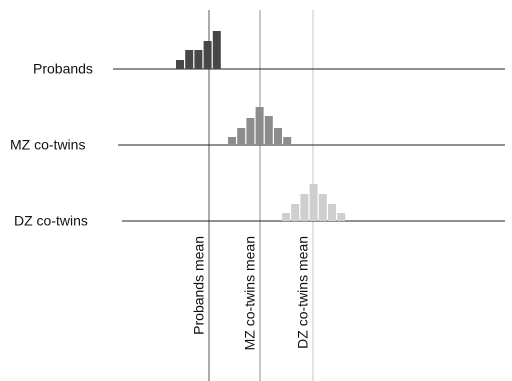  I want to click on mean-label: MZ co-twins mean, so click(250, 293).